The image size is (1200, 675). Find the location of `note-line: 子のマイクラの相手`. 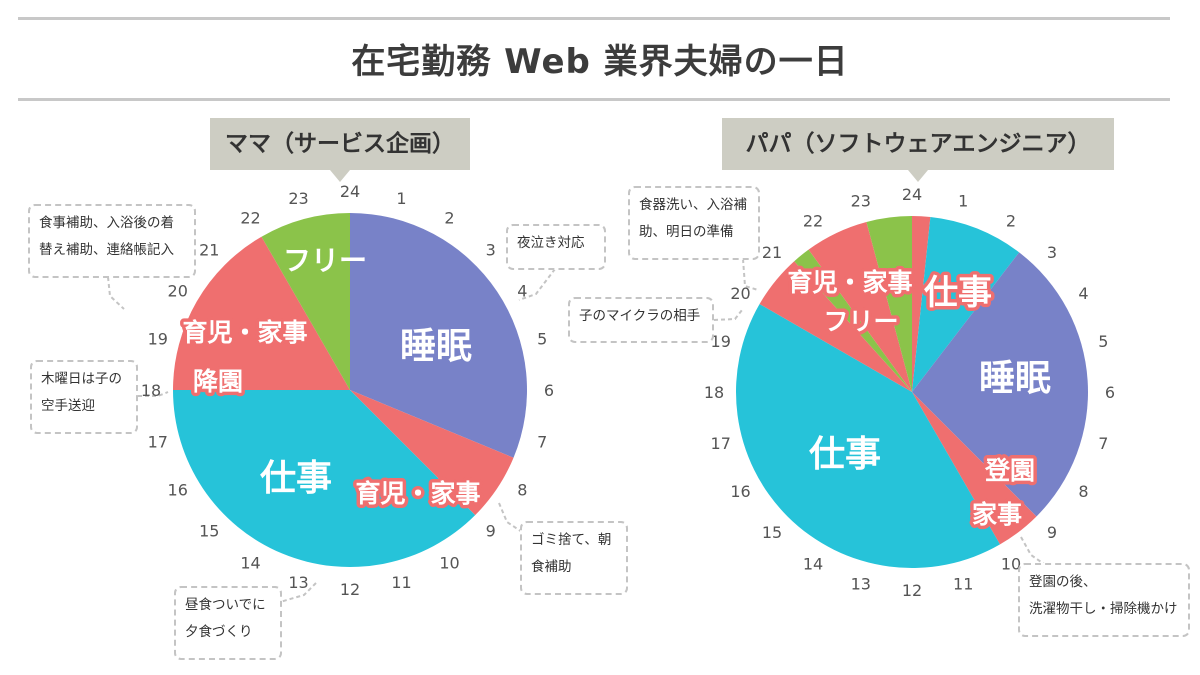

note-line: 子のマイクラの相手 is located at coordinates (640, 316).